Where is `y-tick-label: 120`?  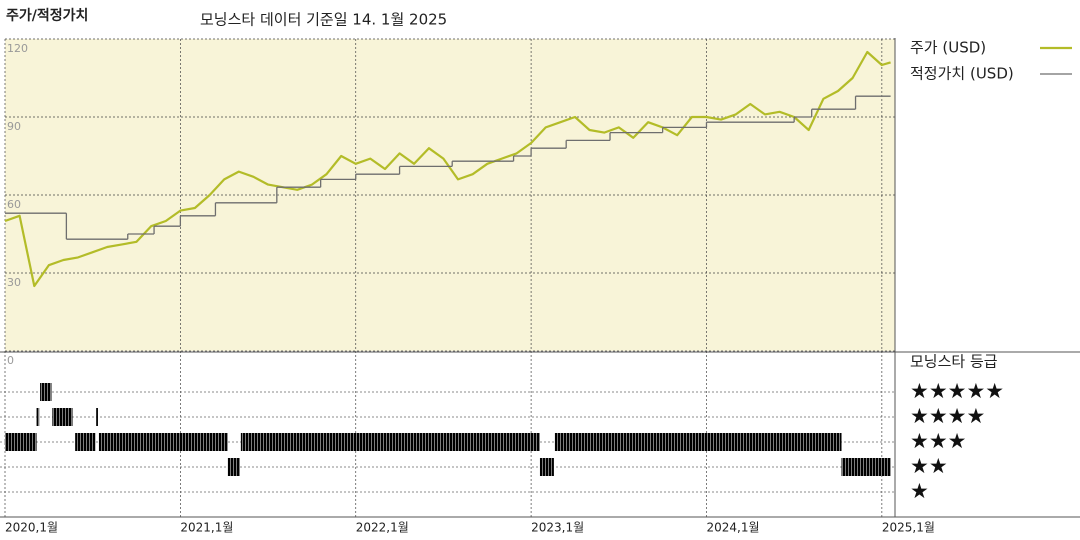 y-tick-label: 120 is located at coordinates (17, 48).